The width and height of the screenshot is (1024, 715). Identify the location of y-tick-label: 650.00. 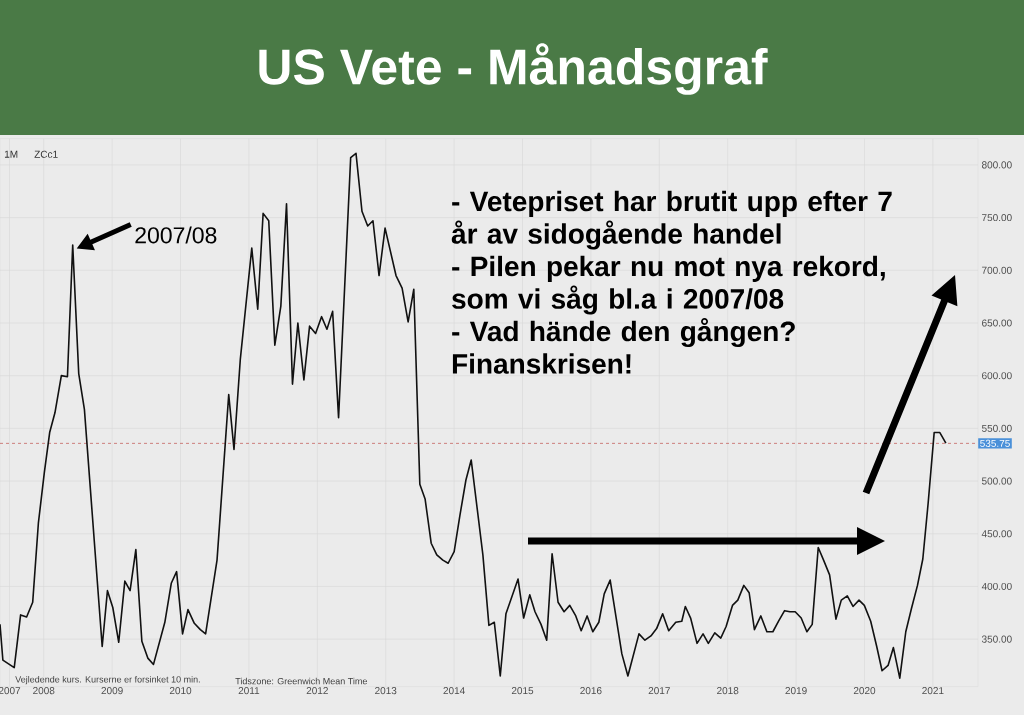
(997, 323).